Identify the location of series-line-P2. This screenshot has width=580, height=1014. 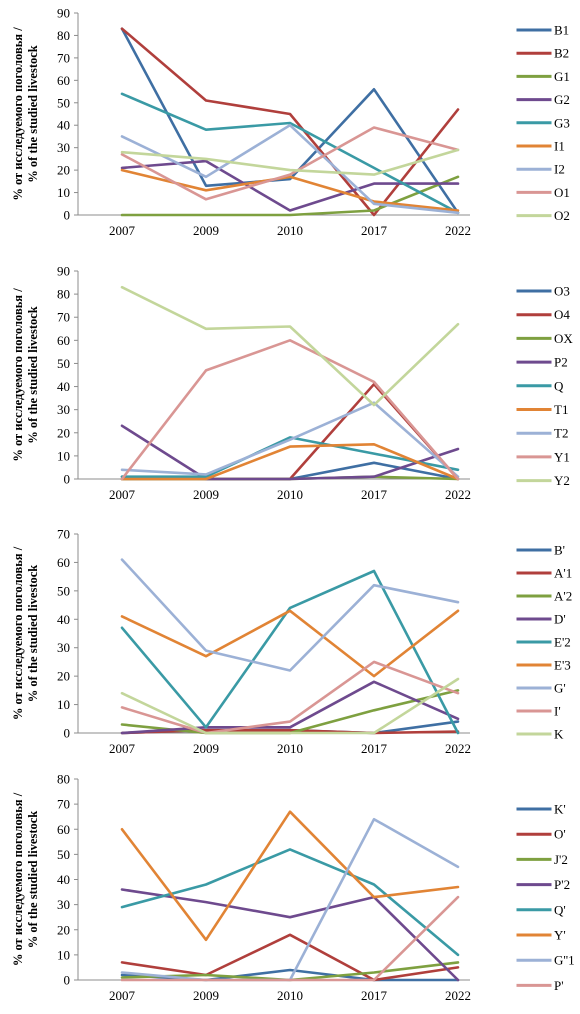
(290, 452).